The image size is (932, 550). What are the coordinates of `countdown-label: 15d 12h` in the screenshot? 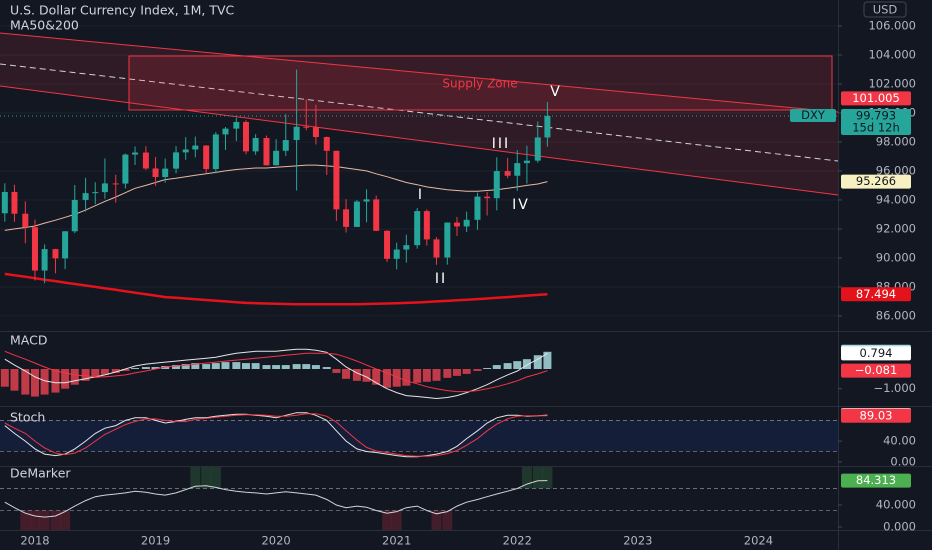 It's located at (876, 127).